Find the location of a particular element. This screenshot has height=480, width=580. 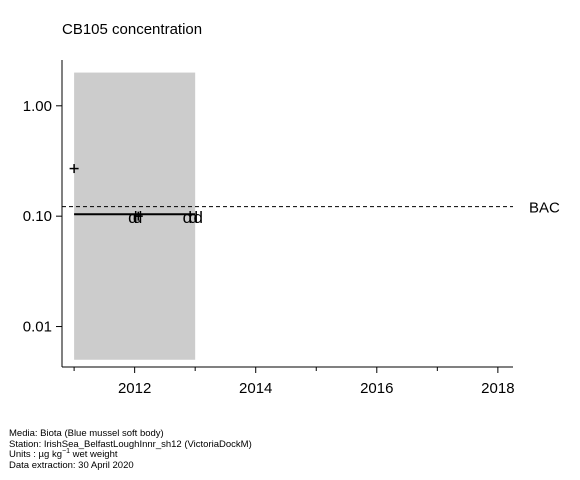

footer-units-suffix: wet weight is located at coordinates (93, 455).